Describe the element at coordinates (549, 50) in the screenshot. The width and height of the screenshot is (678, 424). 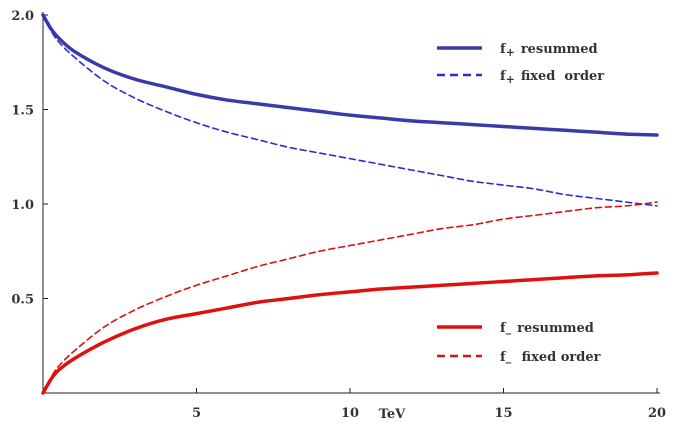
I see `legend-f-plus-resummed-label: f+ resummed` at that location.